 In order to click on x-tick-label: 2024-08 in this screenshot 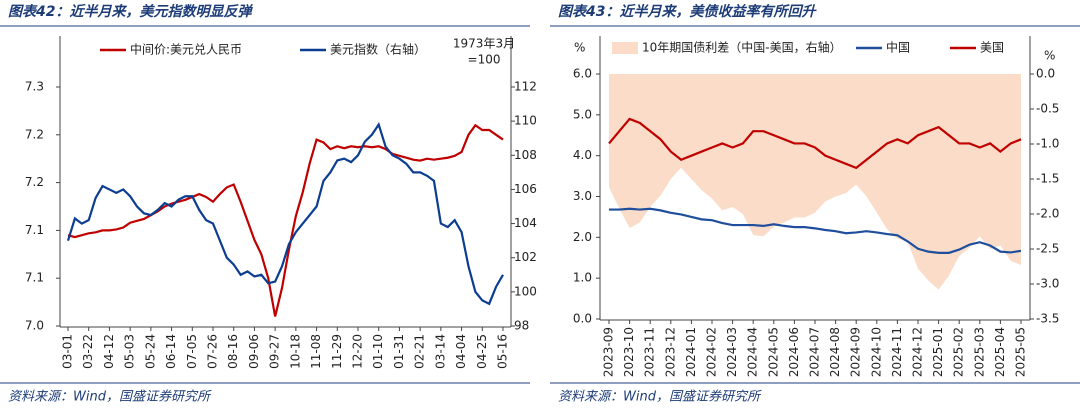, I will do `click(835, 352)`.